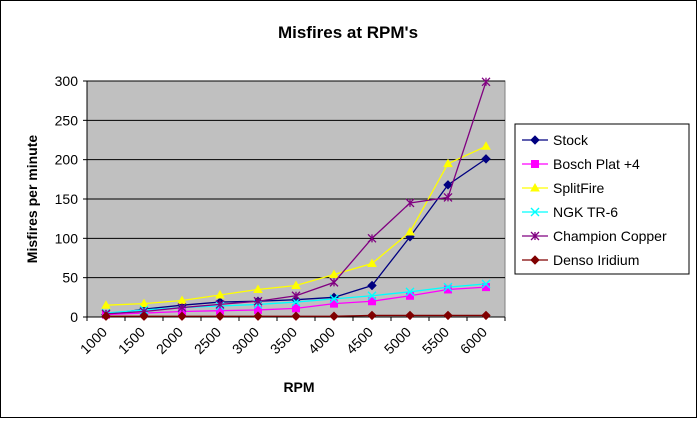 This screenshot has width=697, height=423. Describe the element at coordinates (67, 199) in the screenshot. I see `y-tick-label: 150` at that location.